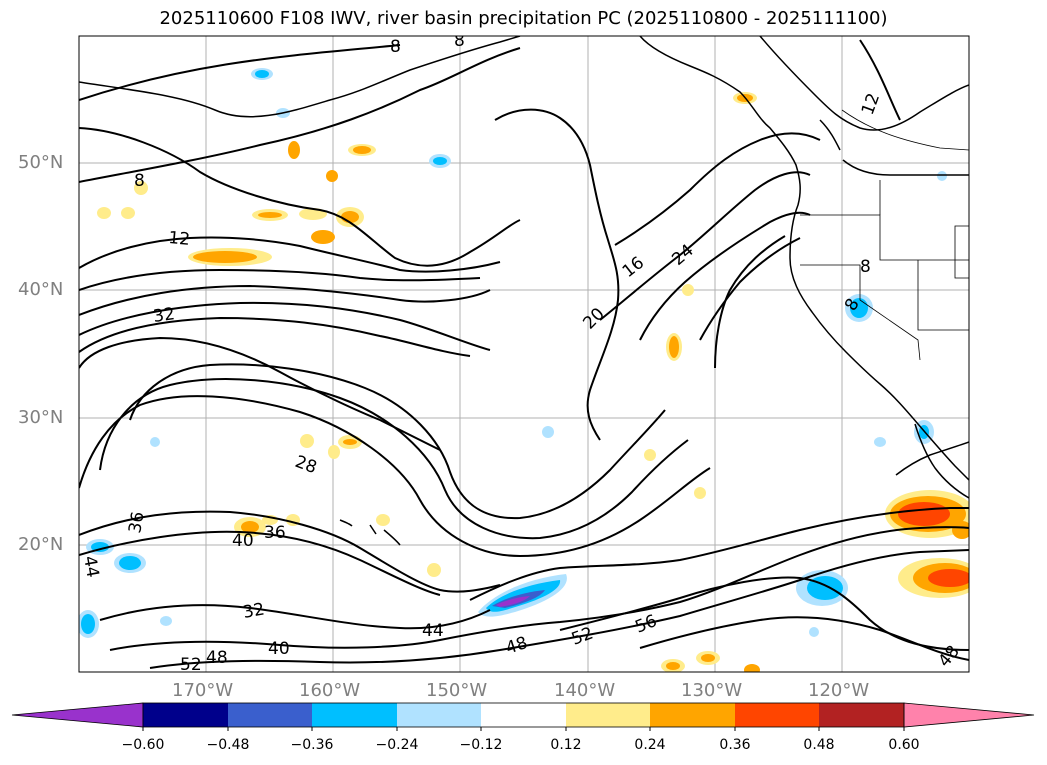  Describe the element at coordinates (650, 745) in the screenshot. I see `colorbar-tick-label: 0.24` at that location.